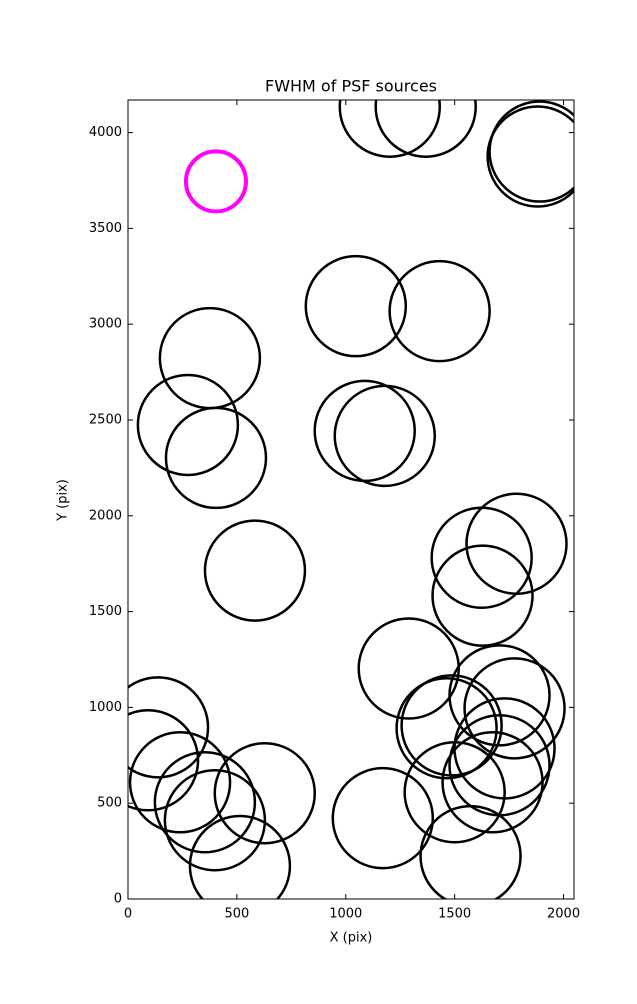 The image size is (637, 1004). What do you see at coordinates (105, 228) in the screenshot?
I see `y-tick-label: 3500` at bounding box center [105, 228].